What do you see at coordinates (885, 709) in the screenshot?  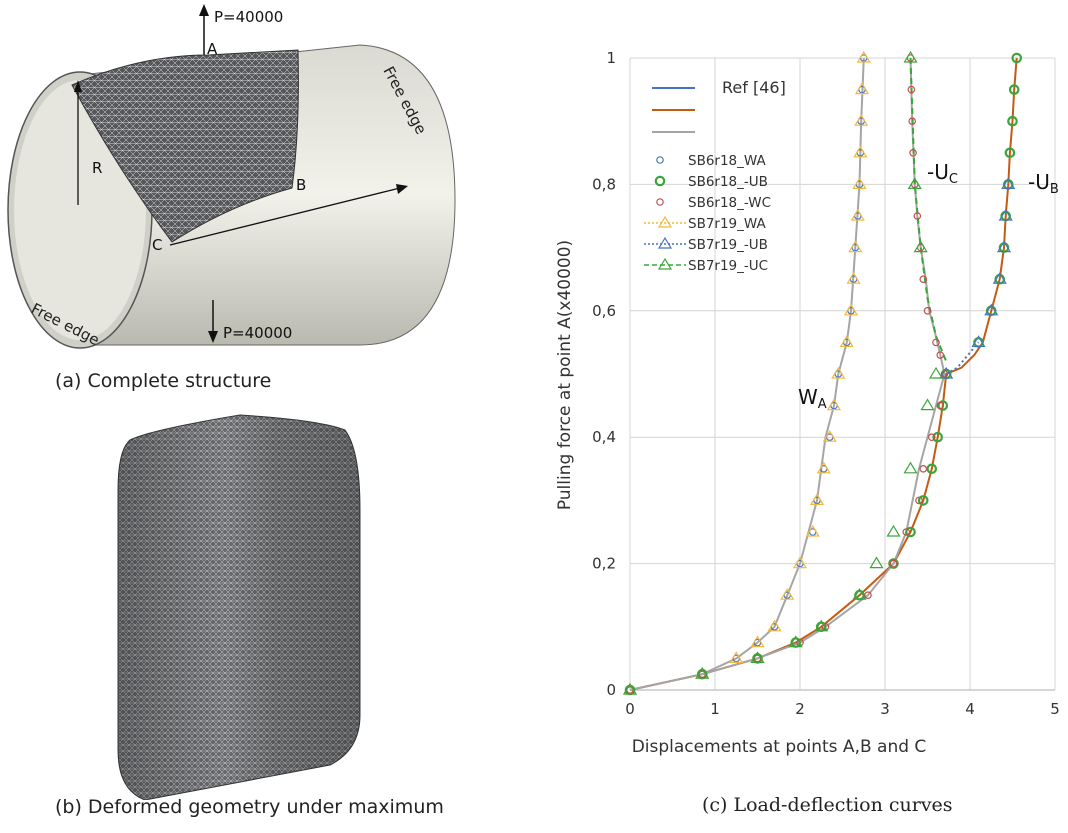 I see `x-tick-label: 3` at bounding box center [885, 709].